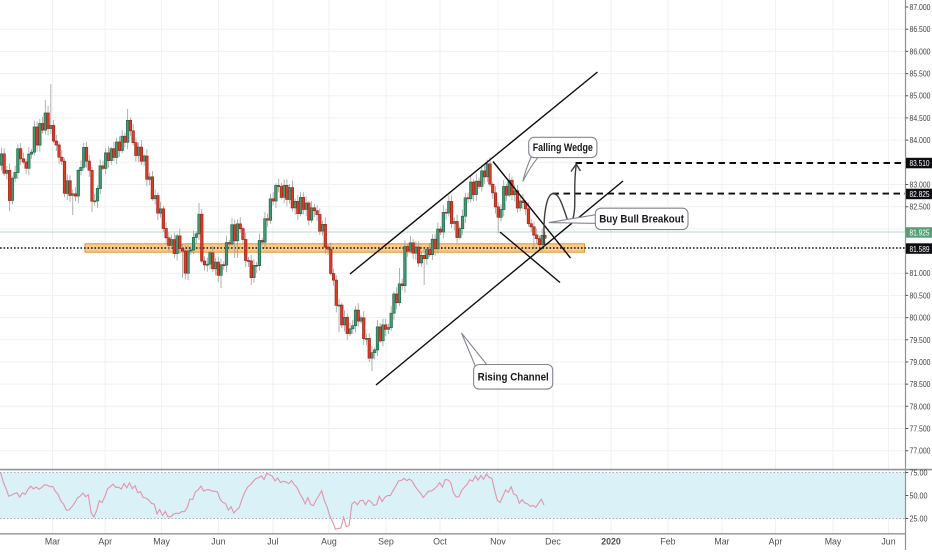 This screenshot has width=932, height=555. I want to click on svg-text: 81.925, so click(920, 233).